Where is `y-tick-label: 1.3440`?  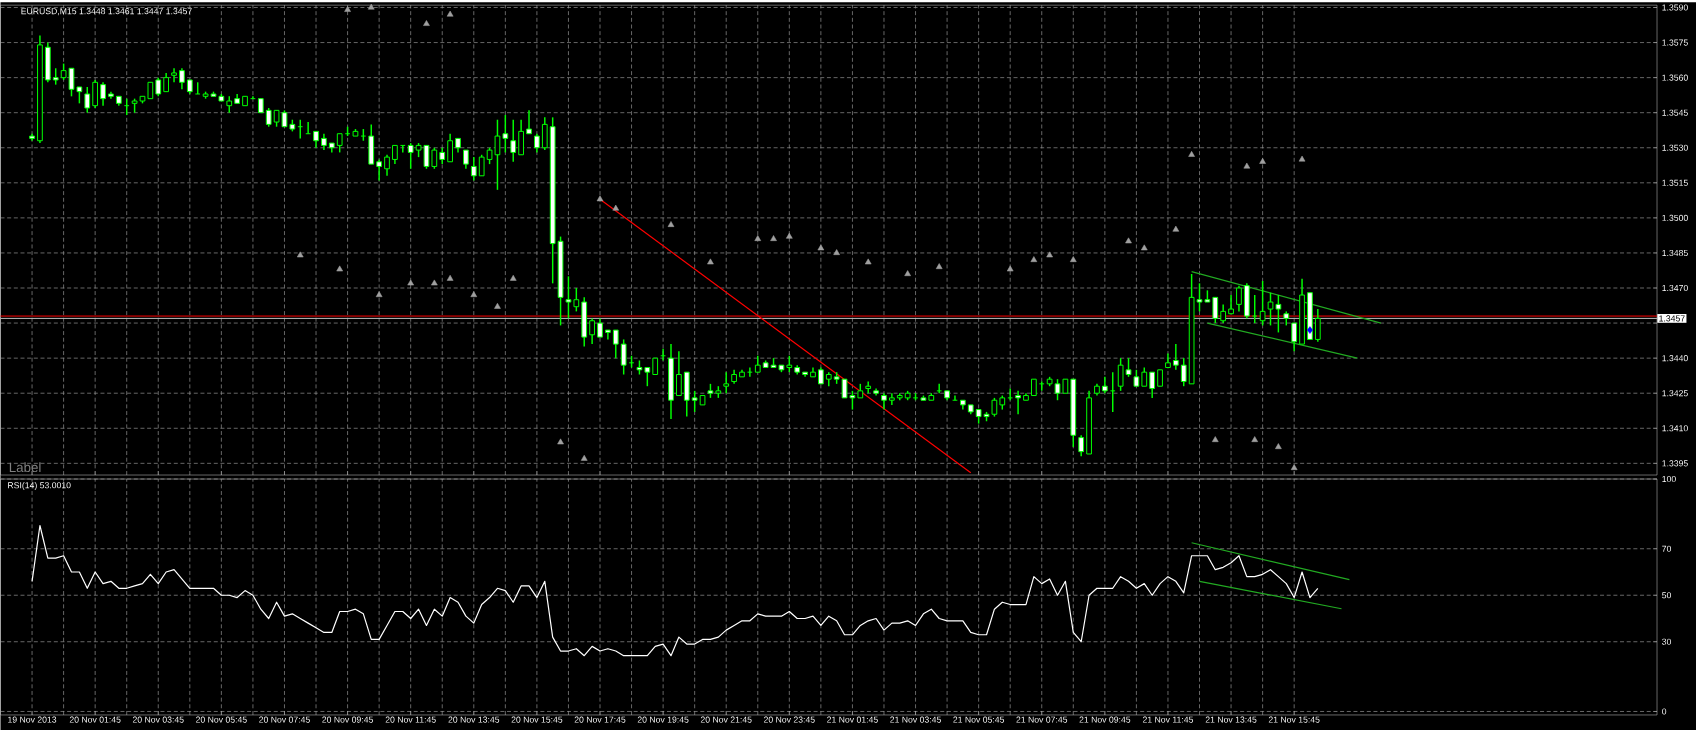 y-tick-label: 1.3440 is located at coordinates (1675, 358).